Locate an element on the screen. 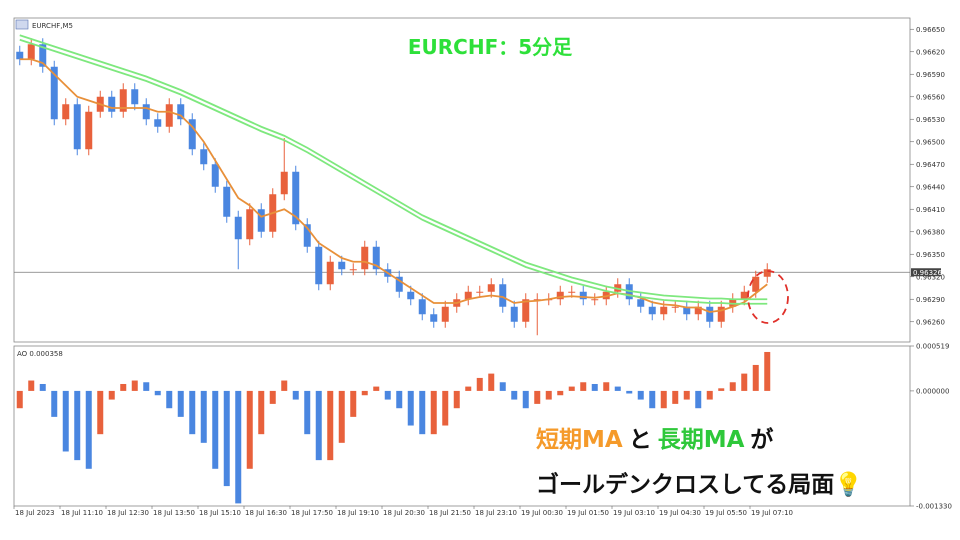 This screenshot has width=960, height=540. chart-title: EURCHF：5分足 is located at coordinates (490, 47).